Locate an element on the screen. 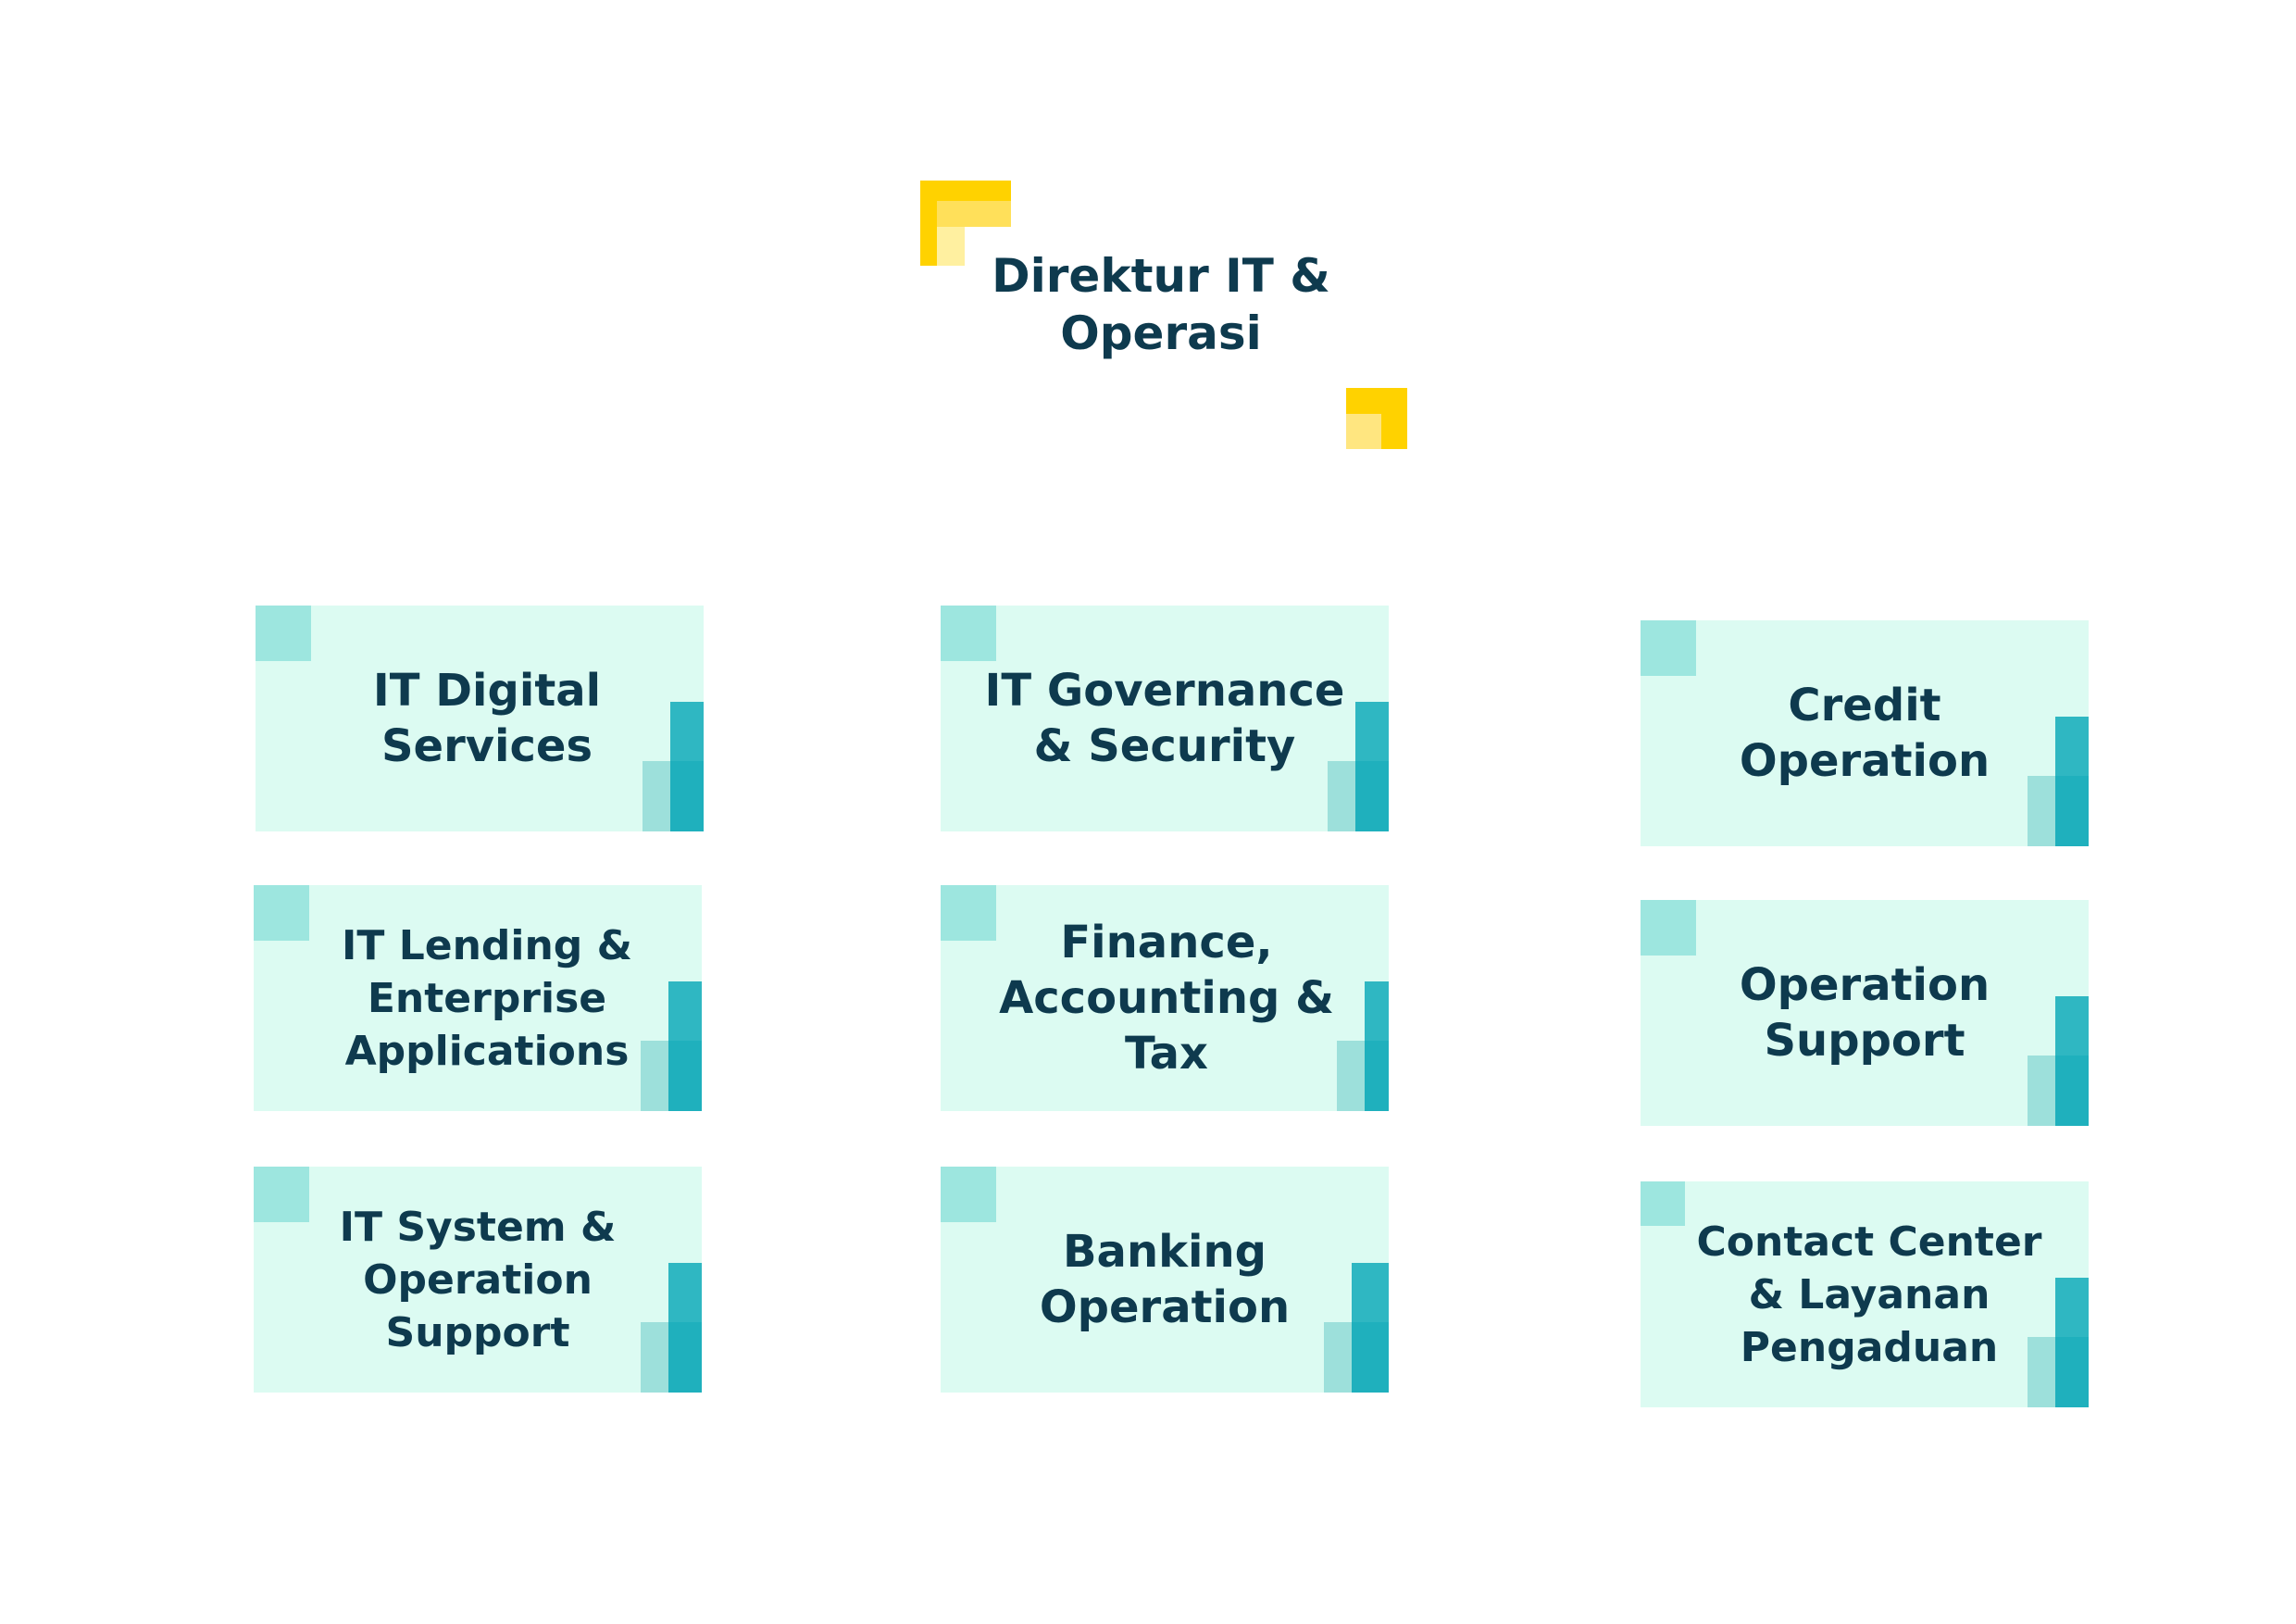 Image resolution: width=2296 pixels, height=1624 pixels. unit-box-finance-accounting-tax: Finance, Accounting & Tax is located at coordinates (1165, 998).